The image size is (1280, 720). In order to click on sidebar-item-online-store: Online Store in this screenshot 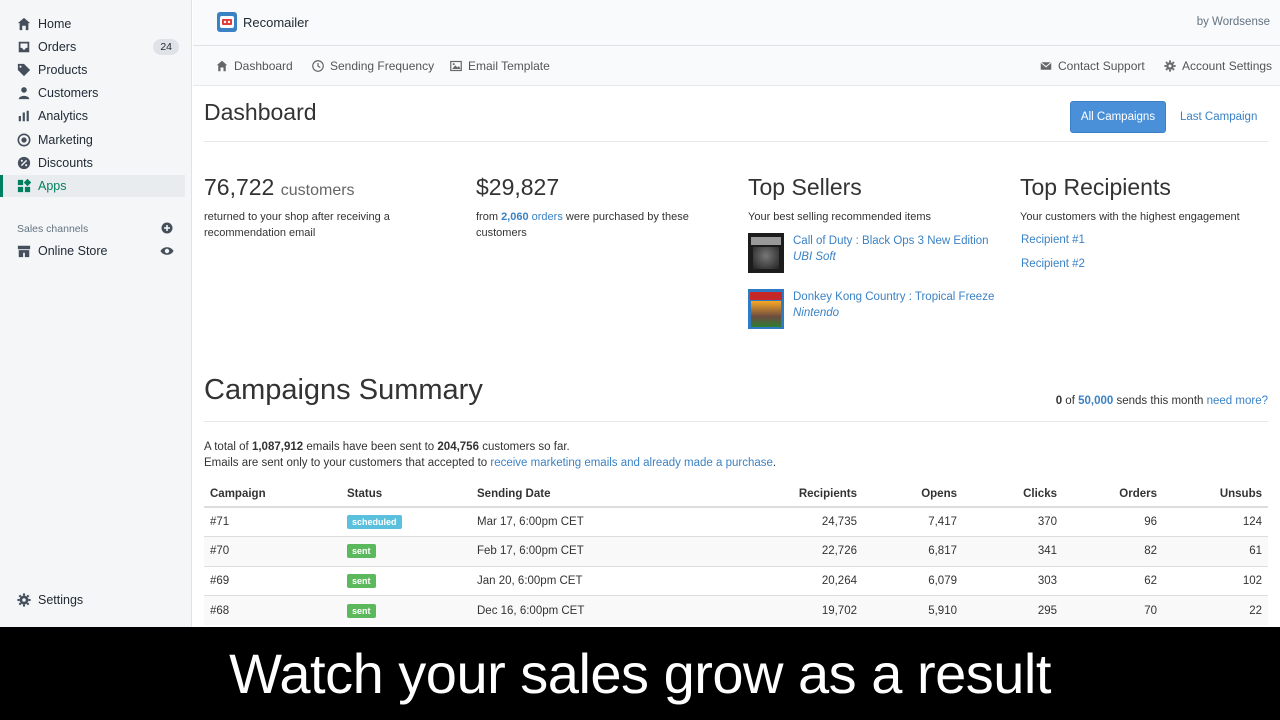, I will do `click(92, 251)`.